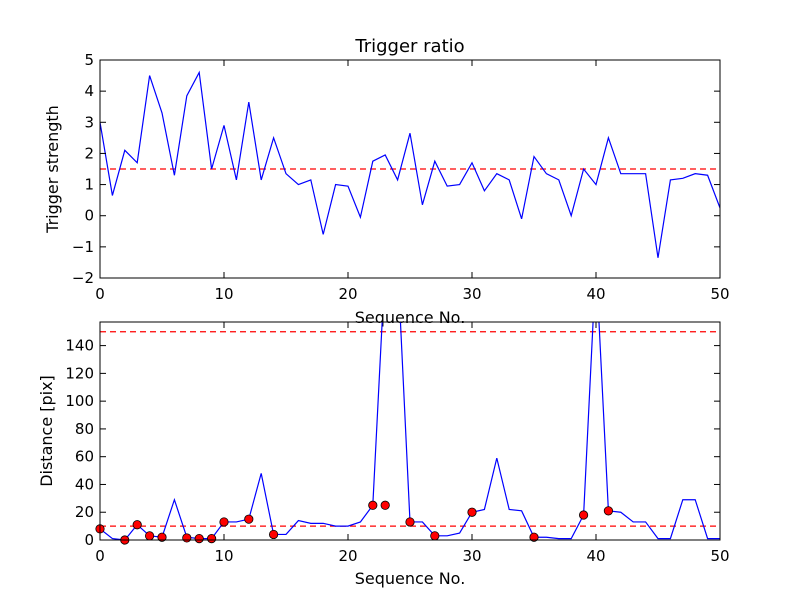 This screenshot has width=800, height=600. What do you see at coordinates (223, 294) in the screenshot?
I see `top-x-tick-label: 10` at bounding box center [223, 294].